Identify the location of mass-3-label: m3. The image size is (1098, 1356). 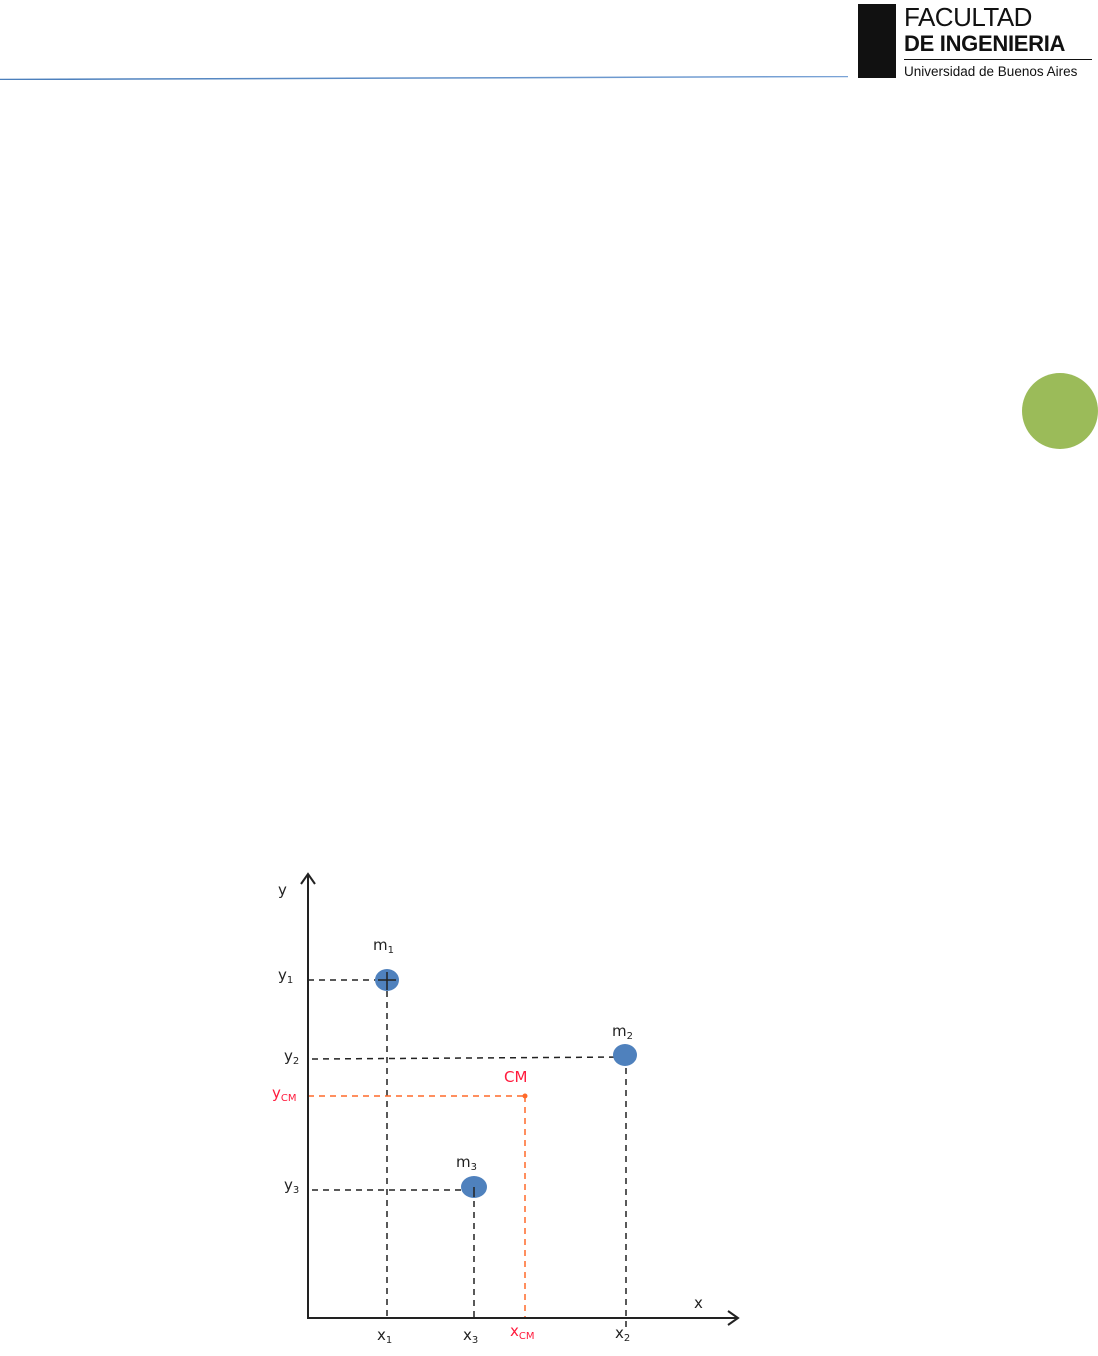
(466, 1163).